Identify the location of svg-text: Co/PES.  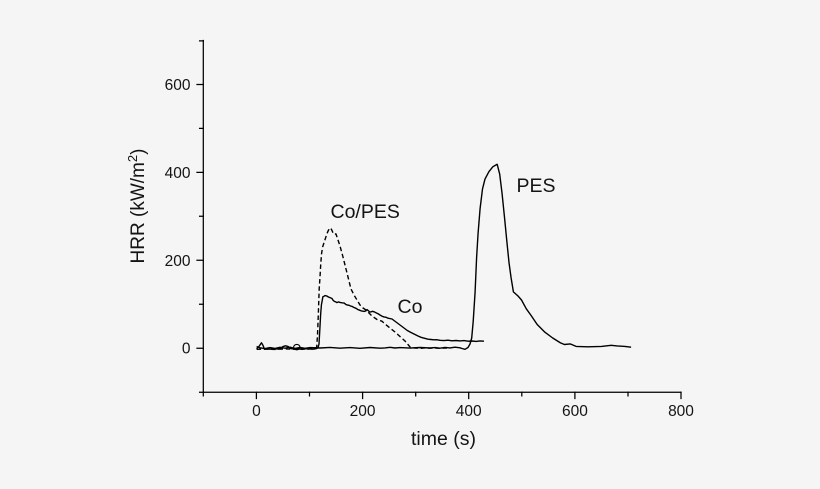
(365, 212).